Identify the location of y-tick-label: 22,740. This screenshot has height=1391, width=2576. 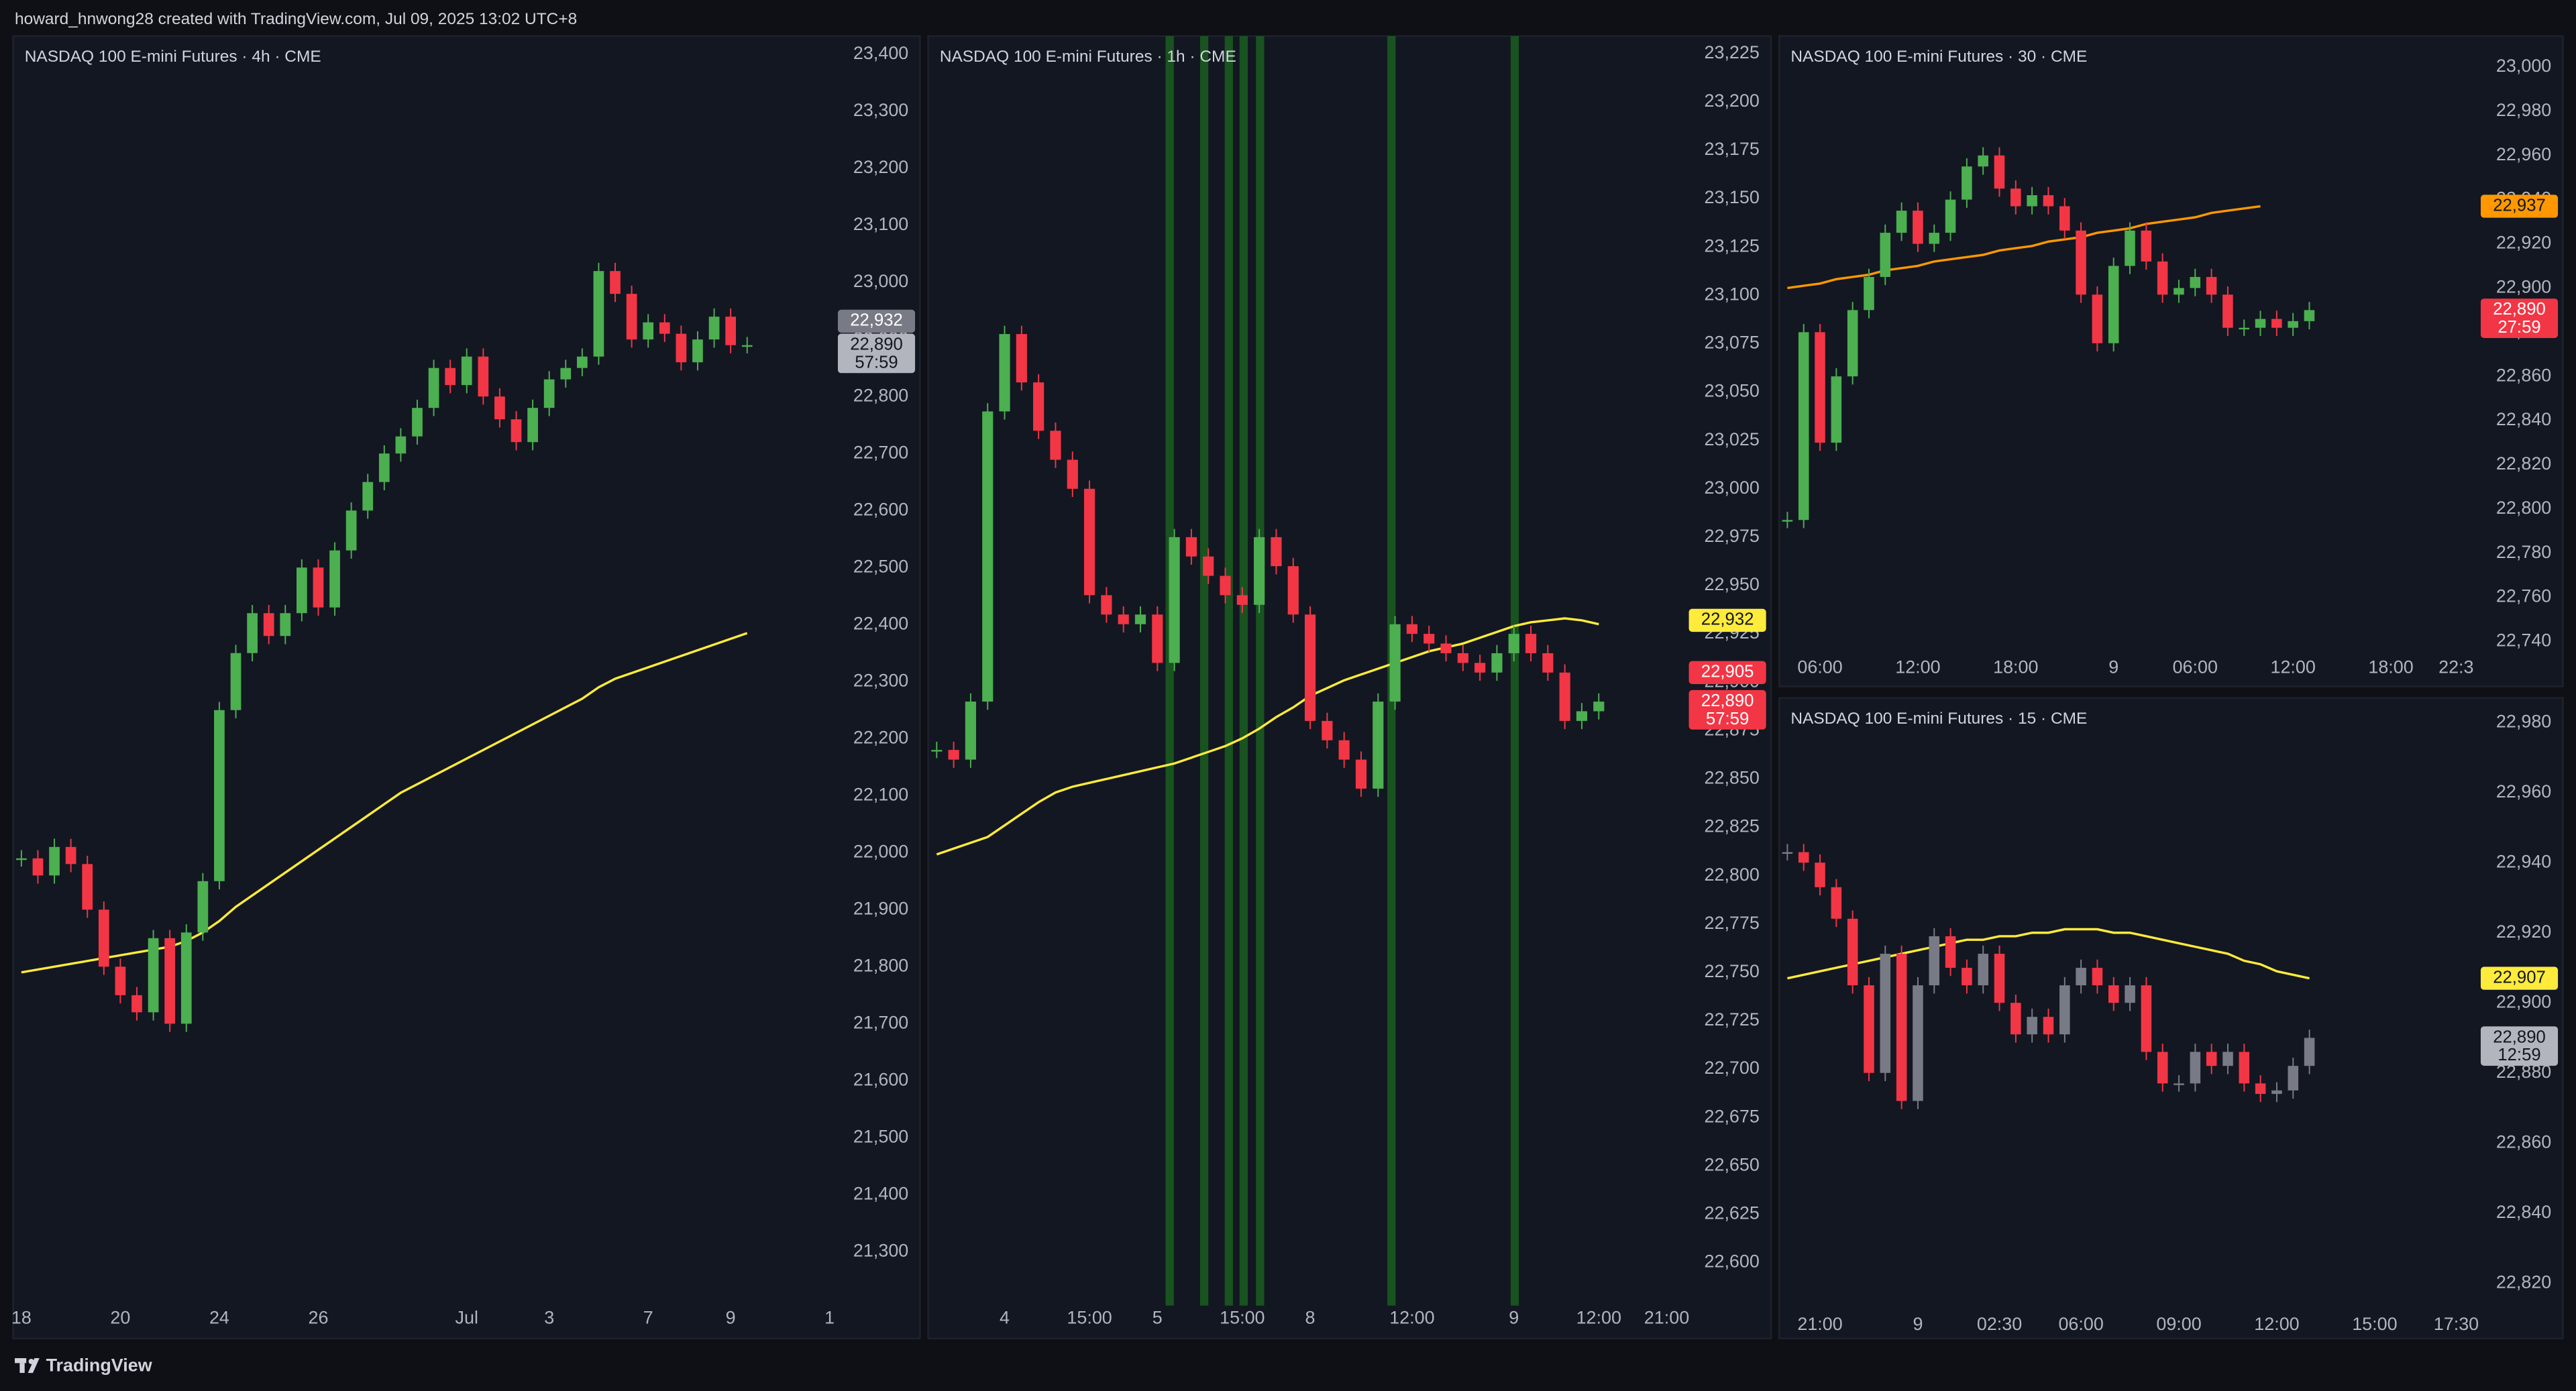
(2523, 640).